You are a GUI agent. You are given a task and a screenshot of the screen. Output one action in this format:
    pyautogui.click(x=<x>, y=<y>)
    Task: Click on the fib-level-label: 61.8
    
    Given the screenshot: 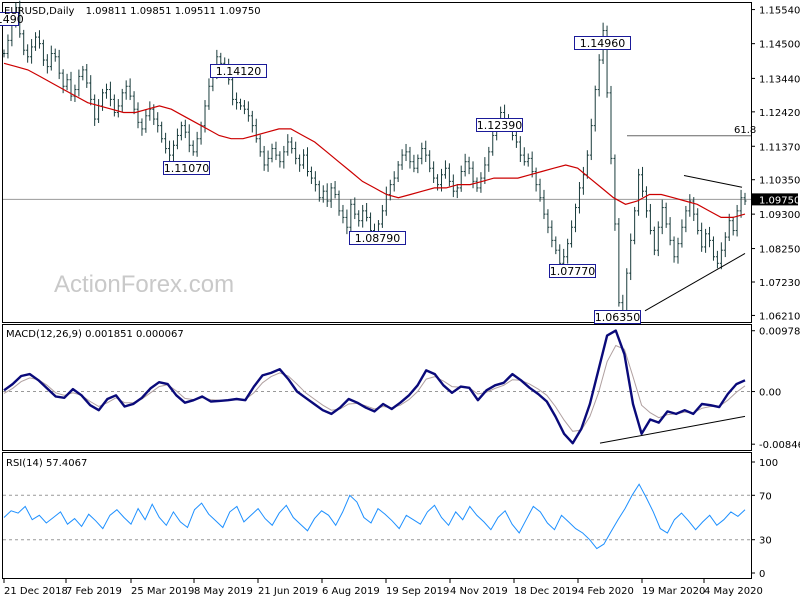 What is the action you would take?
    pyautogui.click(x=745, y=130)
    